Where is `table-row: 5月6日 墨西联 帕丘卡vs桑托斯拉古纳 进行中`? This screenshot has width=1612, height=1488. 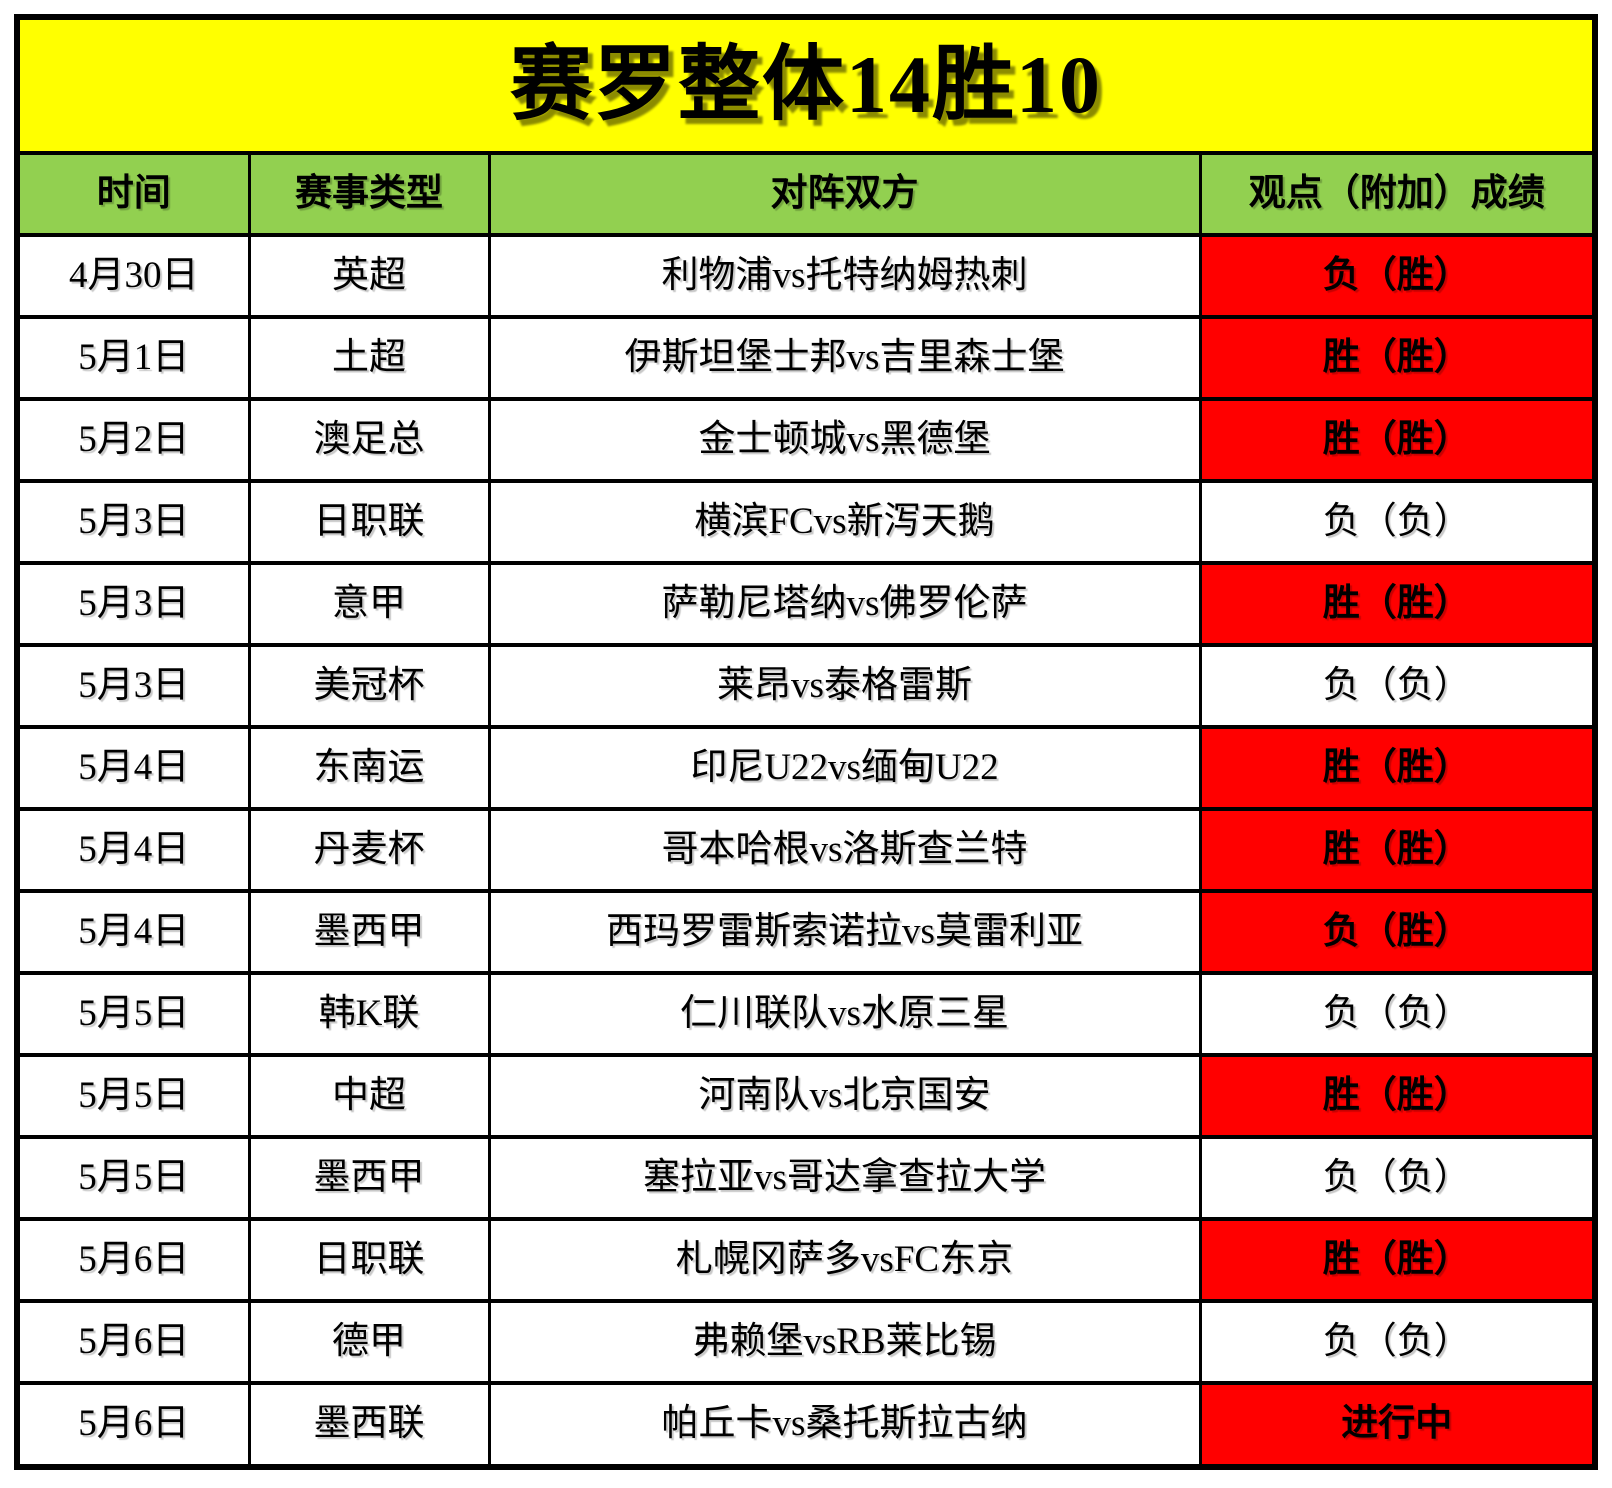
table-row: 5月6日 墨西联 帕丘卡vs桑托斯拉古纳 进行中 is located at coordinates (806, 1425).